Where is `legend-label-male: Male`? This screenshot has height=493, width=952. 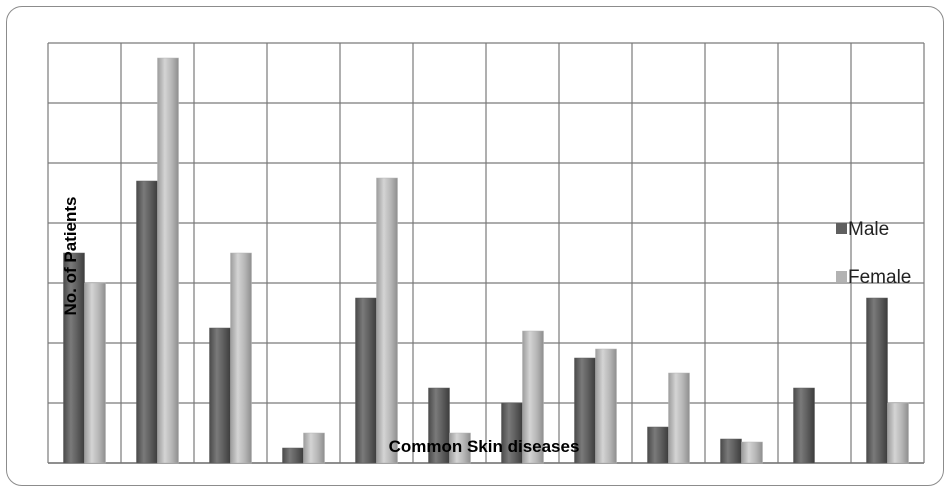 legend-label-male: Male is located at coordinates (868, 229).